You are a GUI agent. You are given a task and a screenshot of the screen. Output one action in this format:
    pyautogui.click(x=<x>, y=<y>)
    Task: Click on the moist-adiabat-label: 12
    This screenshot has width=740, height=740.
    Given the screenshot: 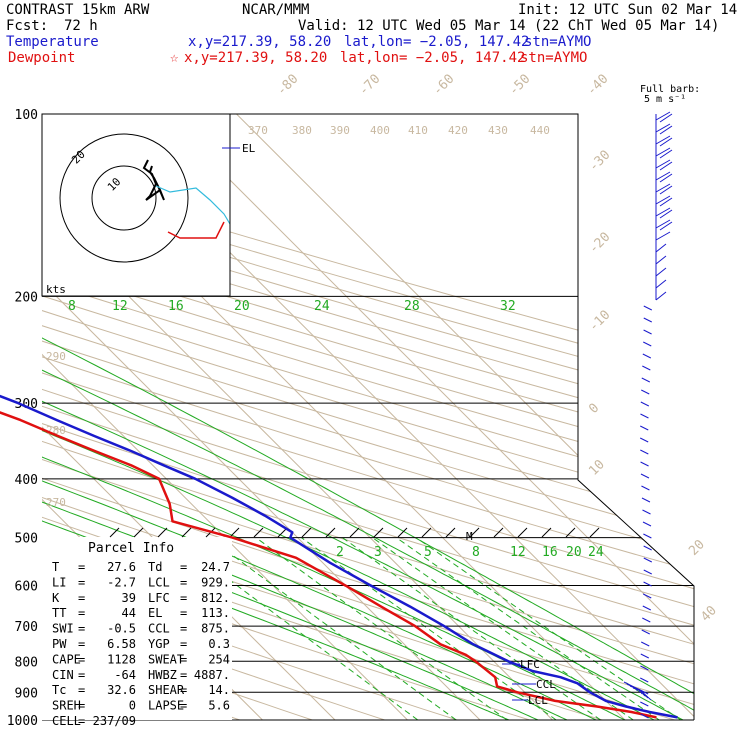 What is the action you would take?
    pyautogui.click(x=120, y=306)
    